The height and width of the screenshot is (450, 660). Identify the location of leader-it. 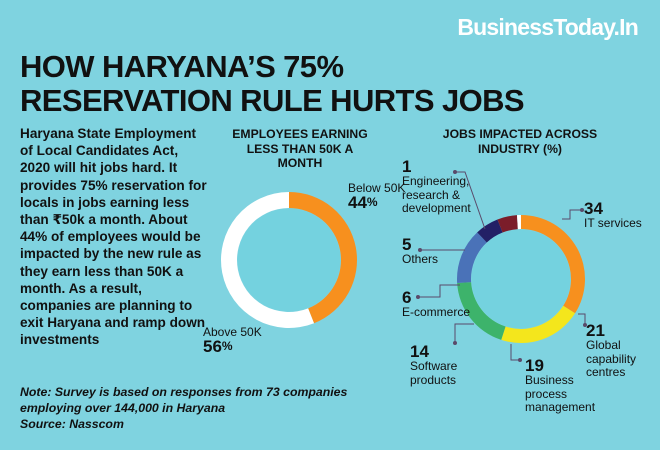
(572, 214).